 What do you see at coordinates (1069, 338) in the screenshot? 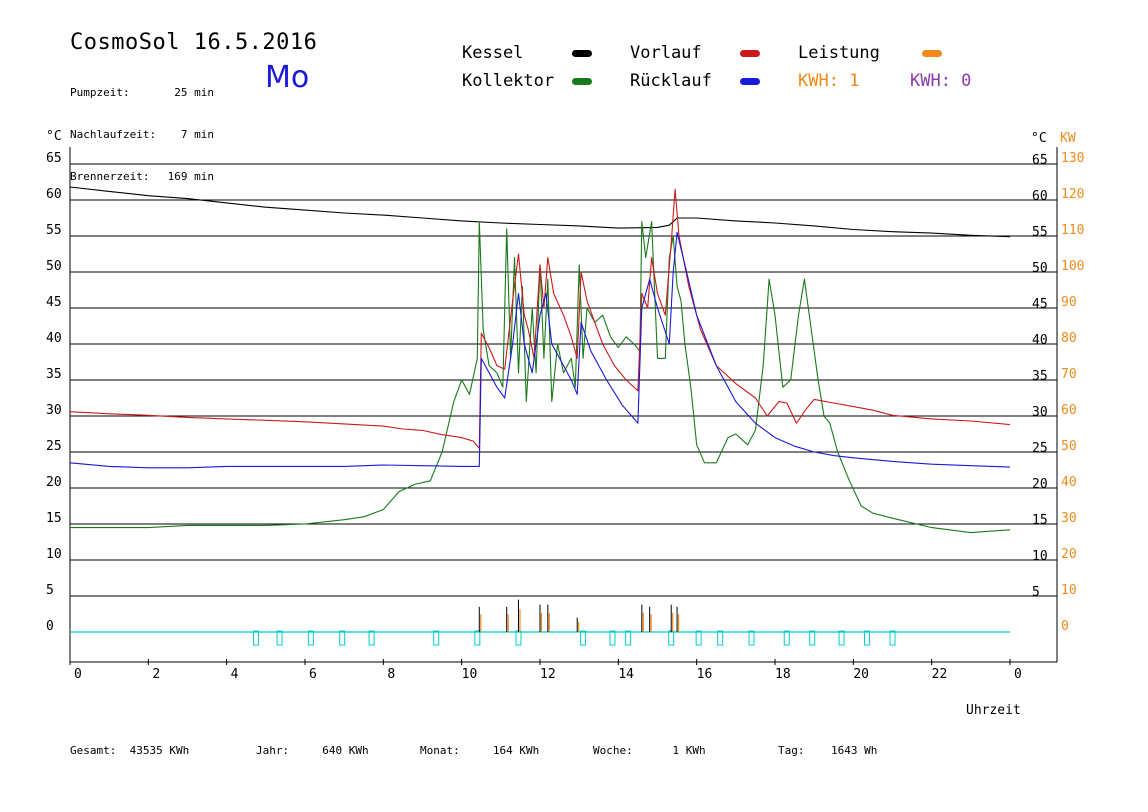
I see `y-tick-power: 80` at bounding box center [1069, 338].